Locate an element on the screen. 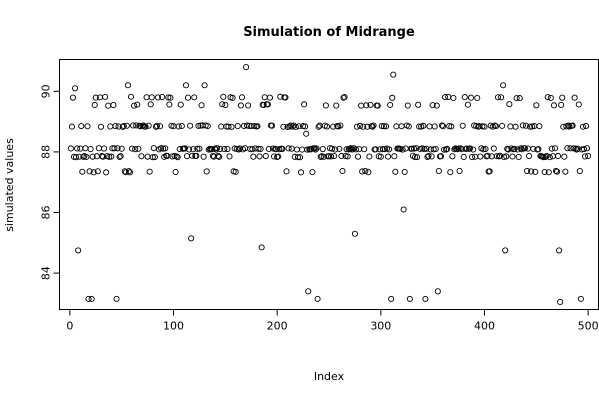 This screenshot has height=400, width=599. y-axis: 84 86 88 90 is located at coordinates (50, 182).